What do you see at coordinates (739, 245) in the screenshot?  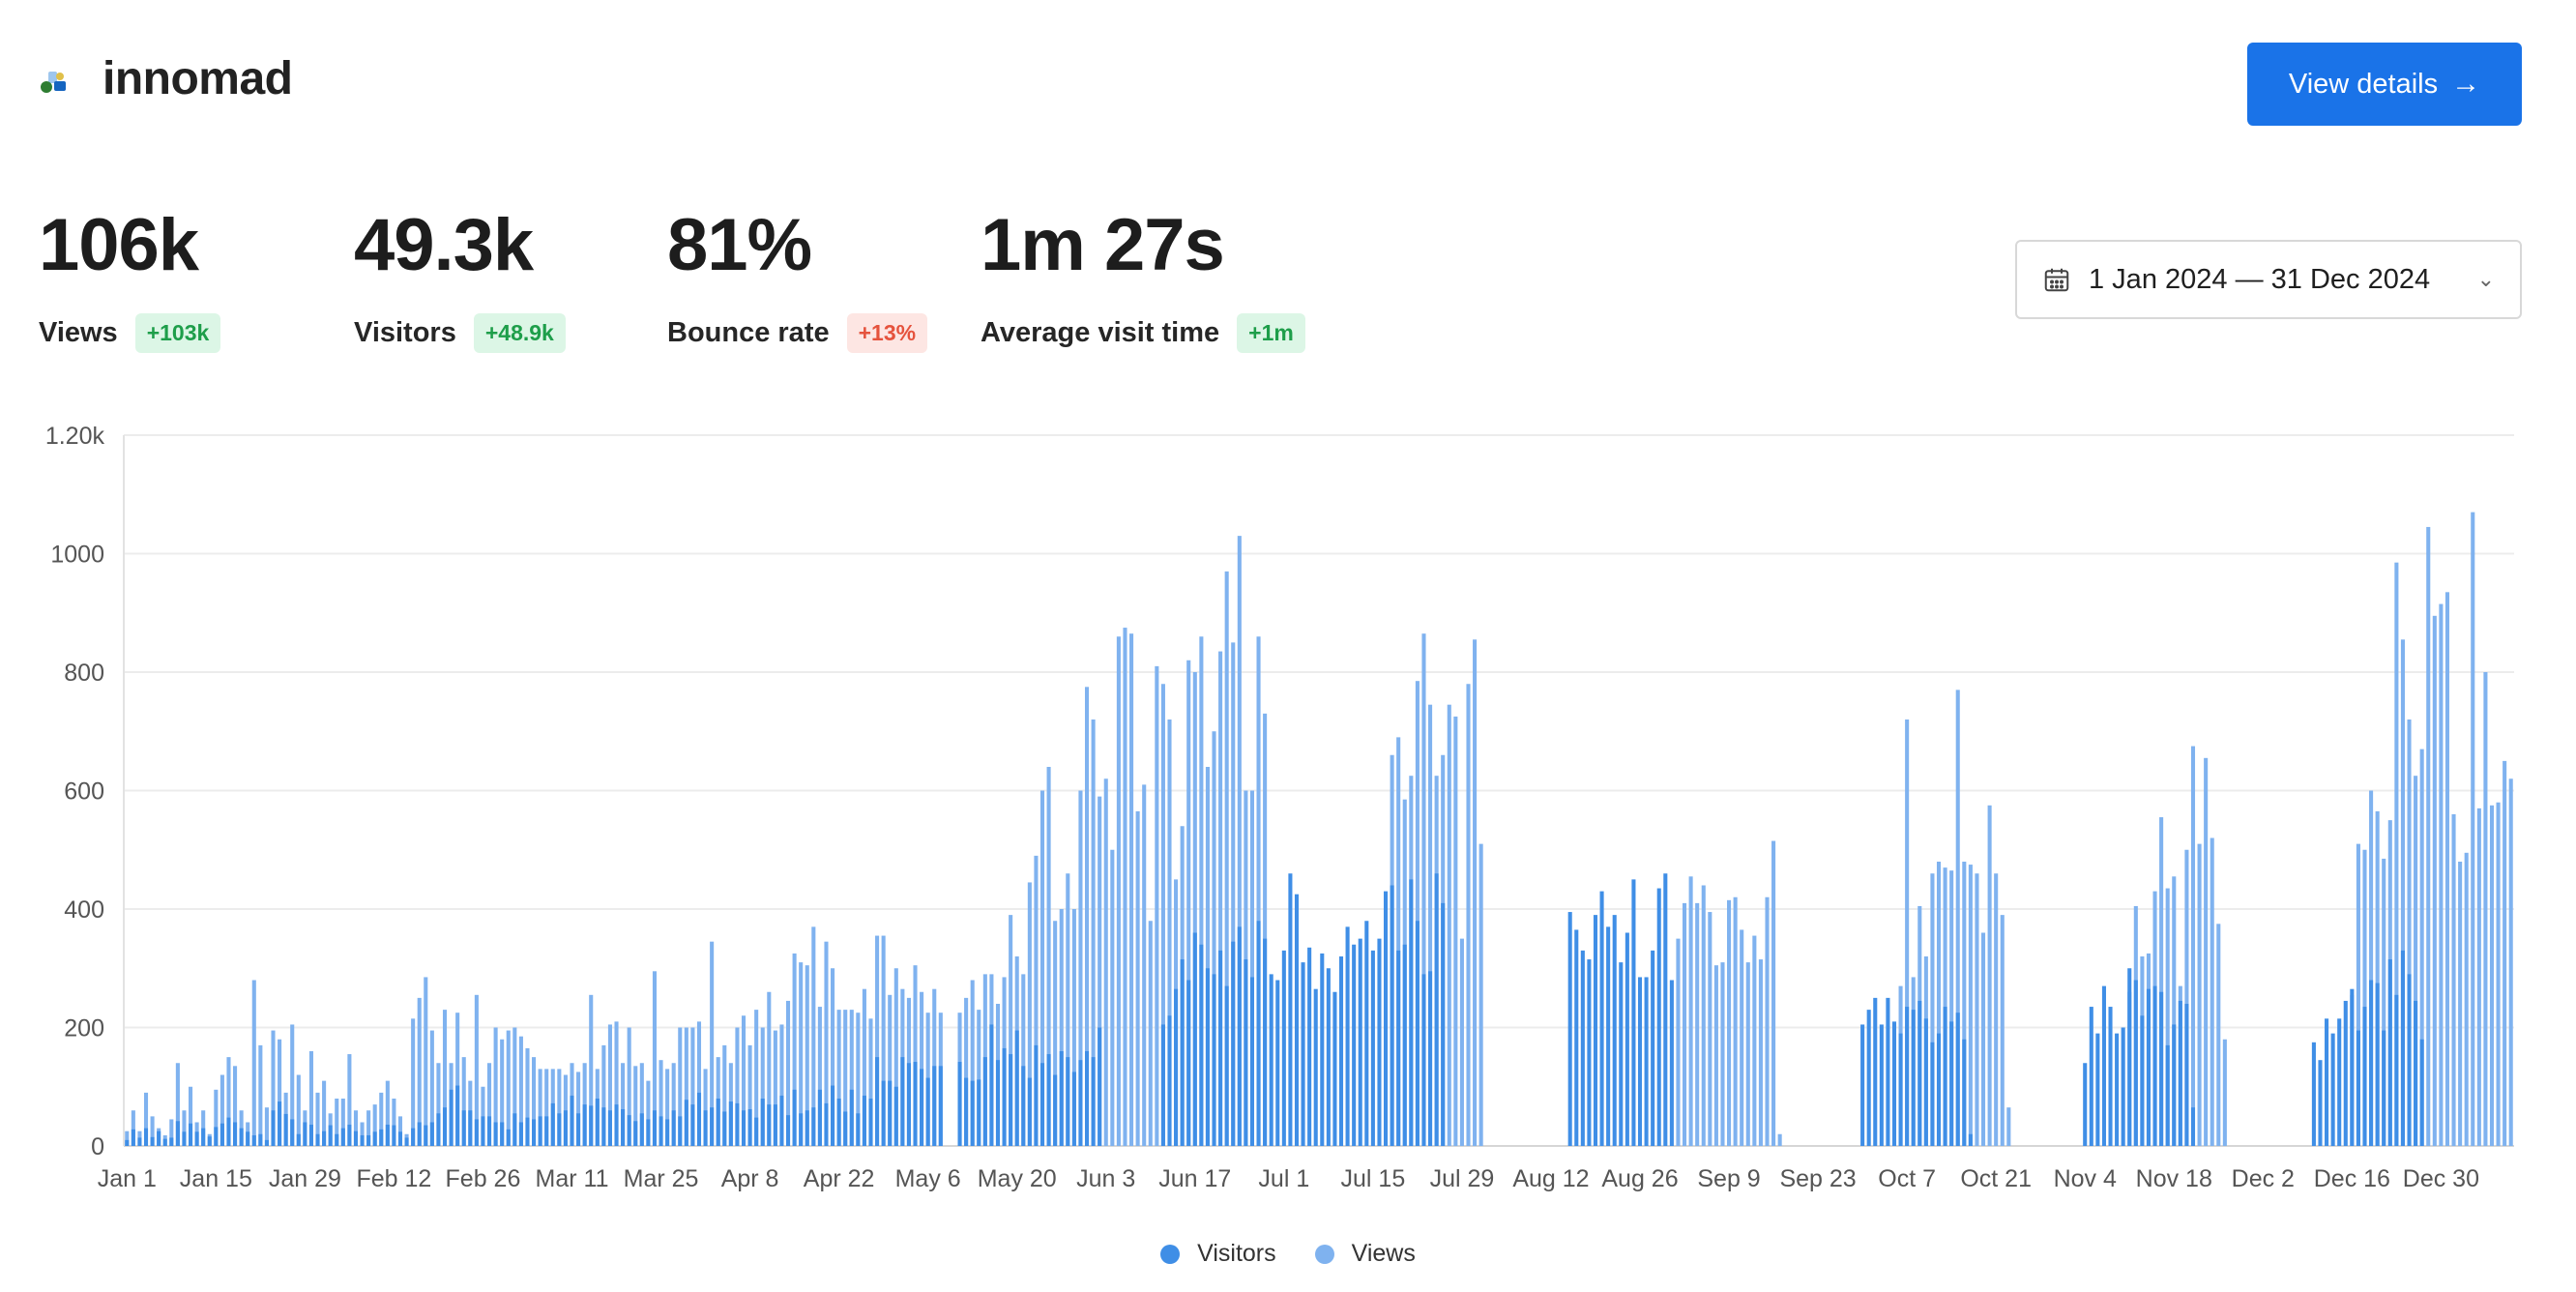 I see `stat-value: 81%` at bounding box center [739, 245].